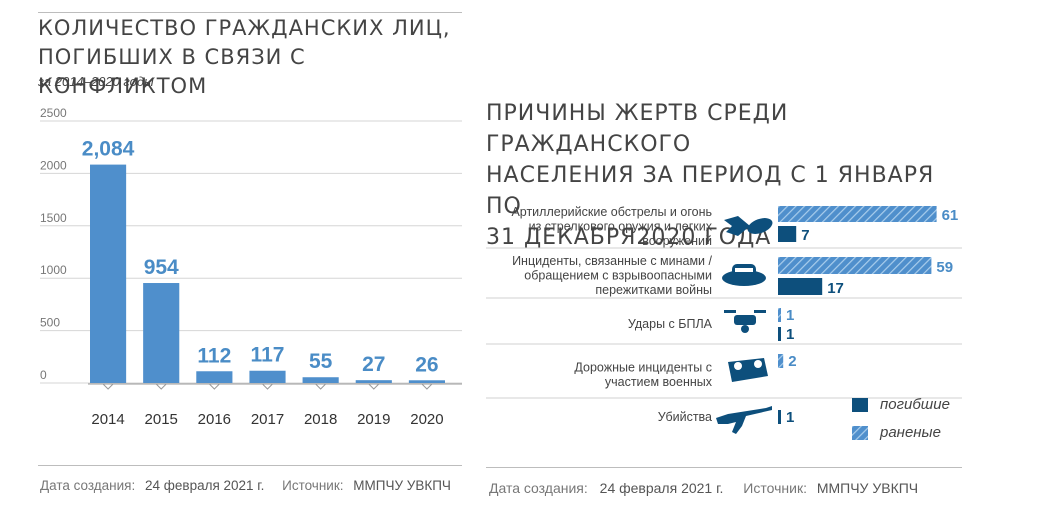 The height and width of the screenshot is (510, 1064). I want to click on right-footer-date-label: Дата создания:, so click(538, 488).